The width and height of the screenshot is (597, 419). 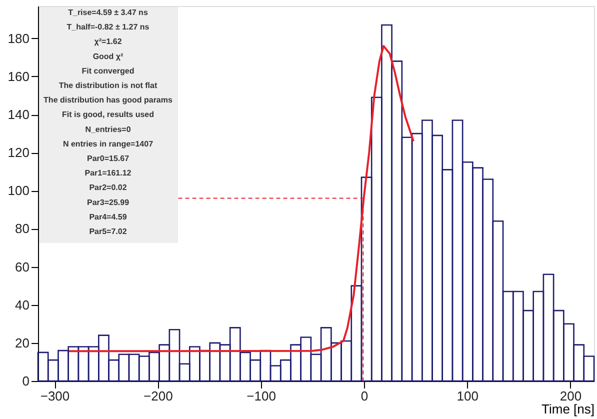 I want to click on y-tick-label: 100, so click(x=19, y=190).